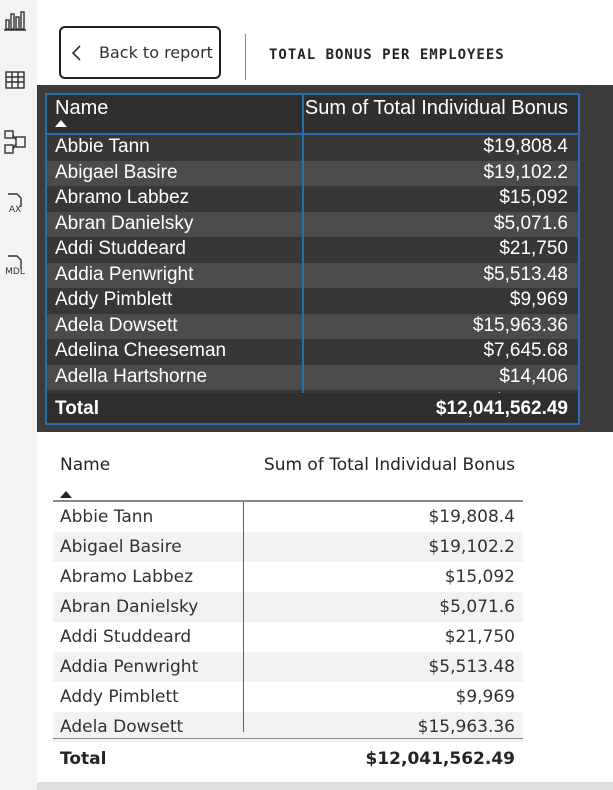  What do you see at coordinates (325, 42) in the screenshot?
I see `page-header: Back to report TOTAL BONUS PER EMPLOYEES` at bounding box center [325, 42].